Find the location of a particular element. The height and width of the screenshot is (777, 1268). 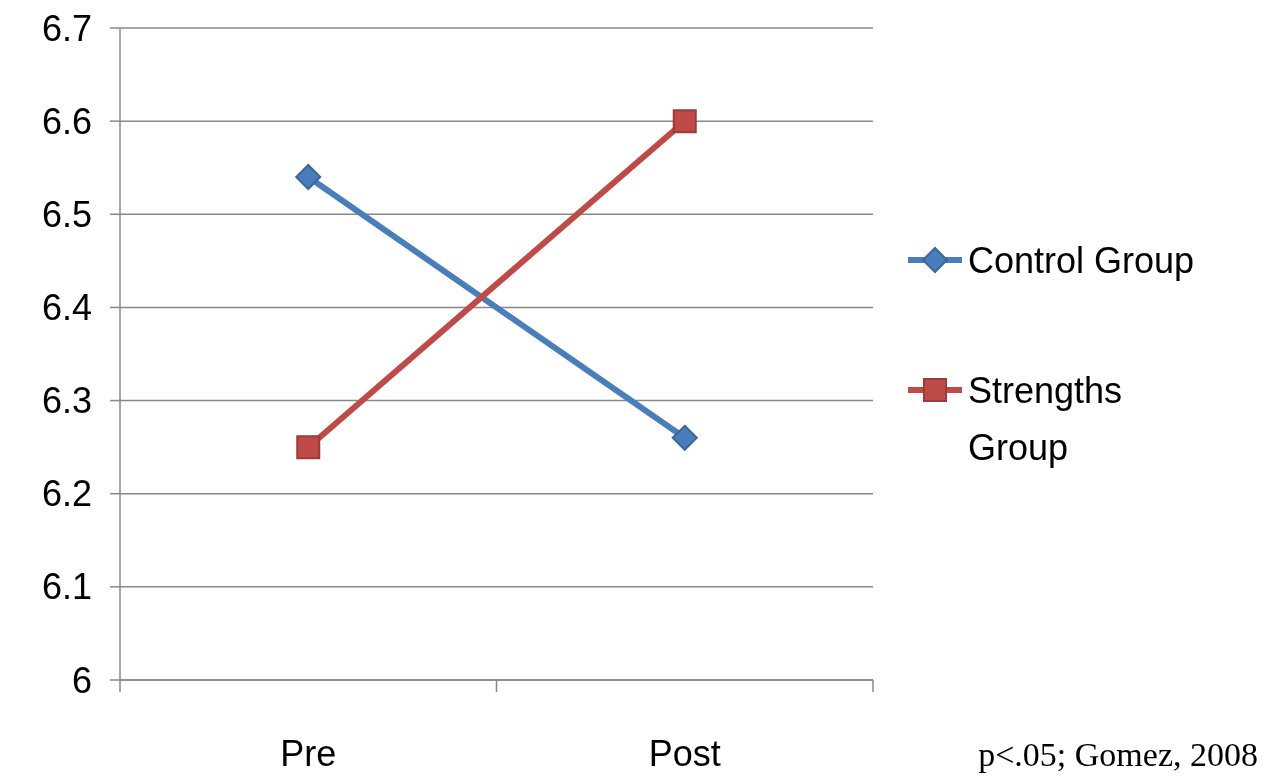

text: p<.05; Gomez, 2008 is located at coordinates (1118, 754).